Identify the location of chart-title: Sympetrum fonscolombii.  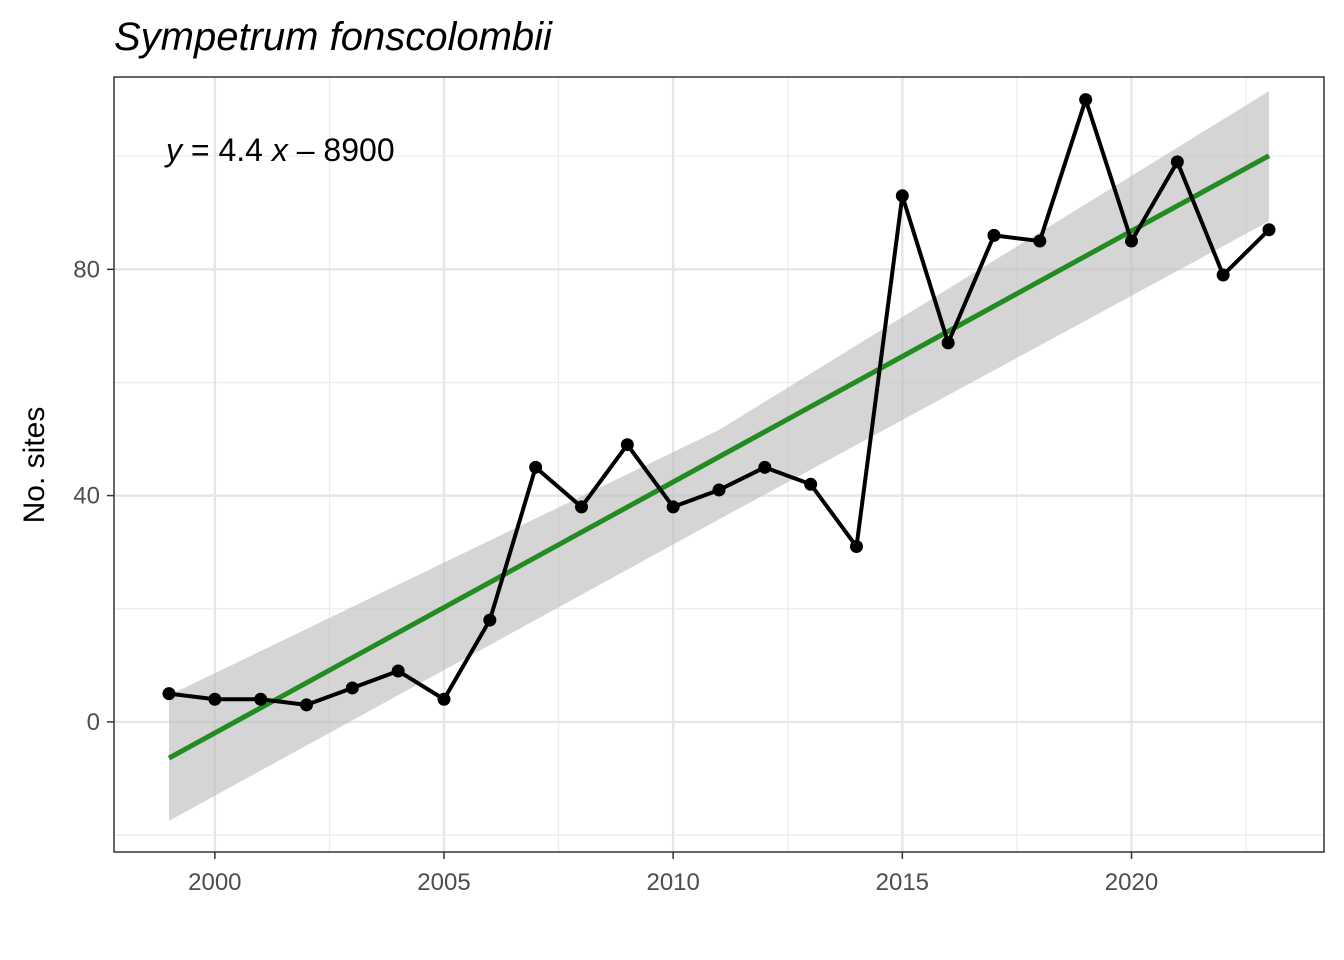
(333, 37).